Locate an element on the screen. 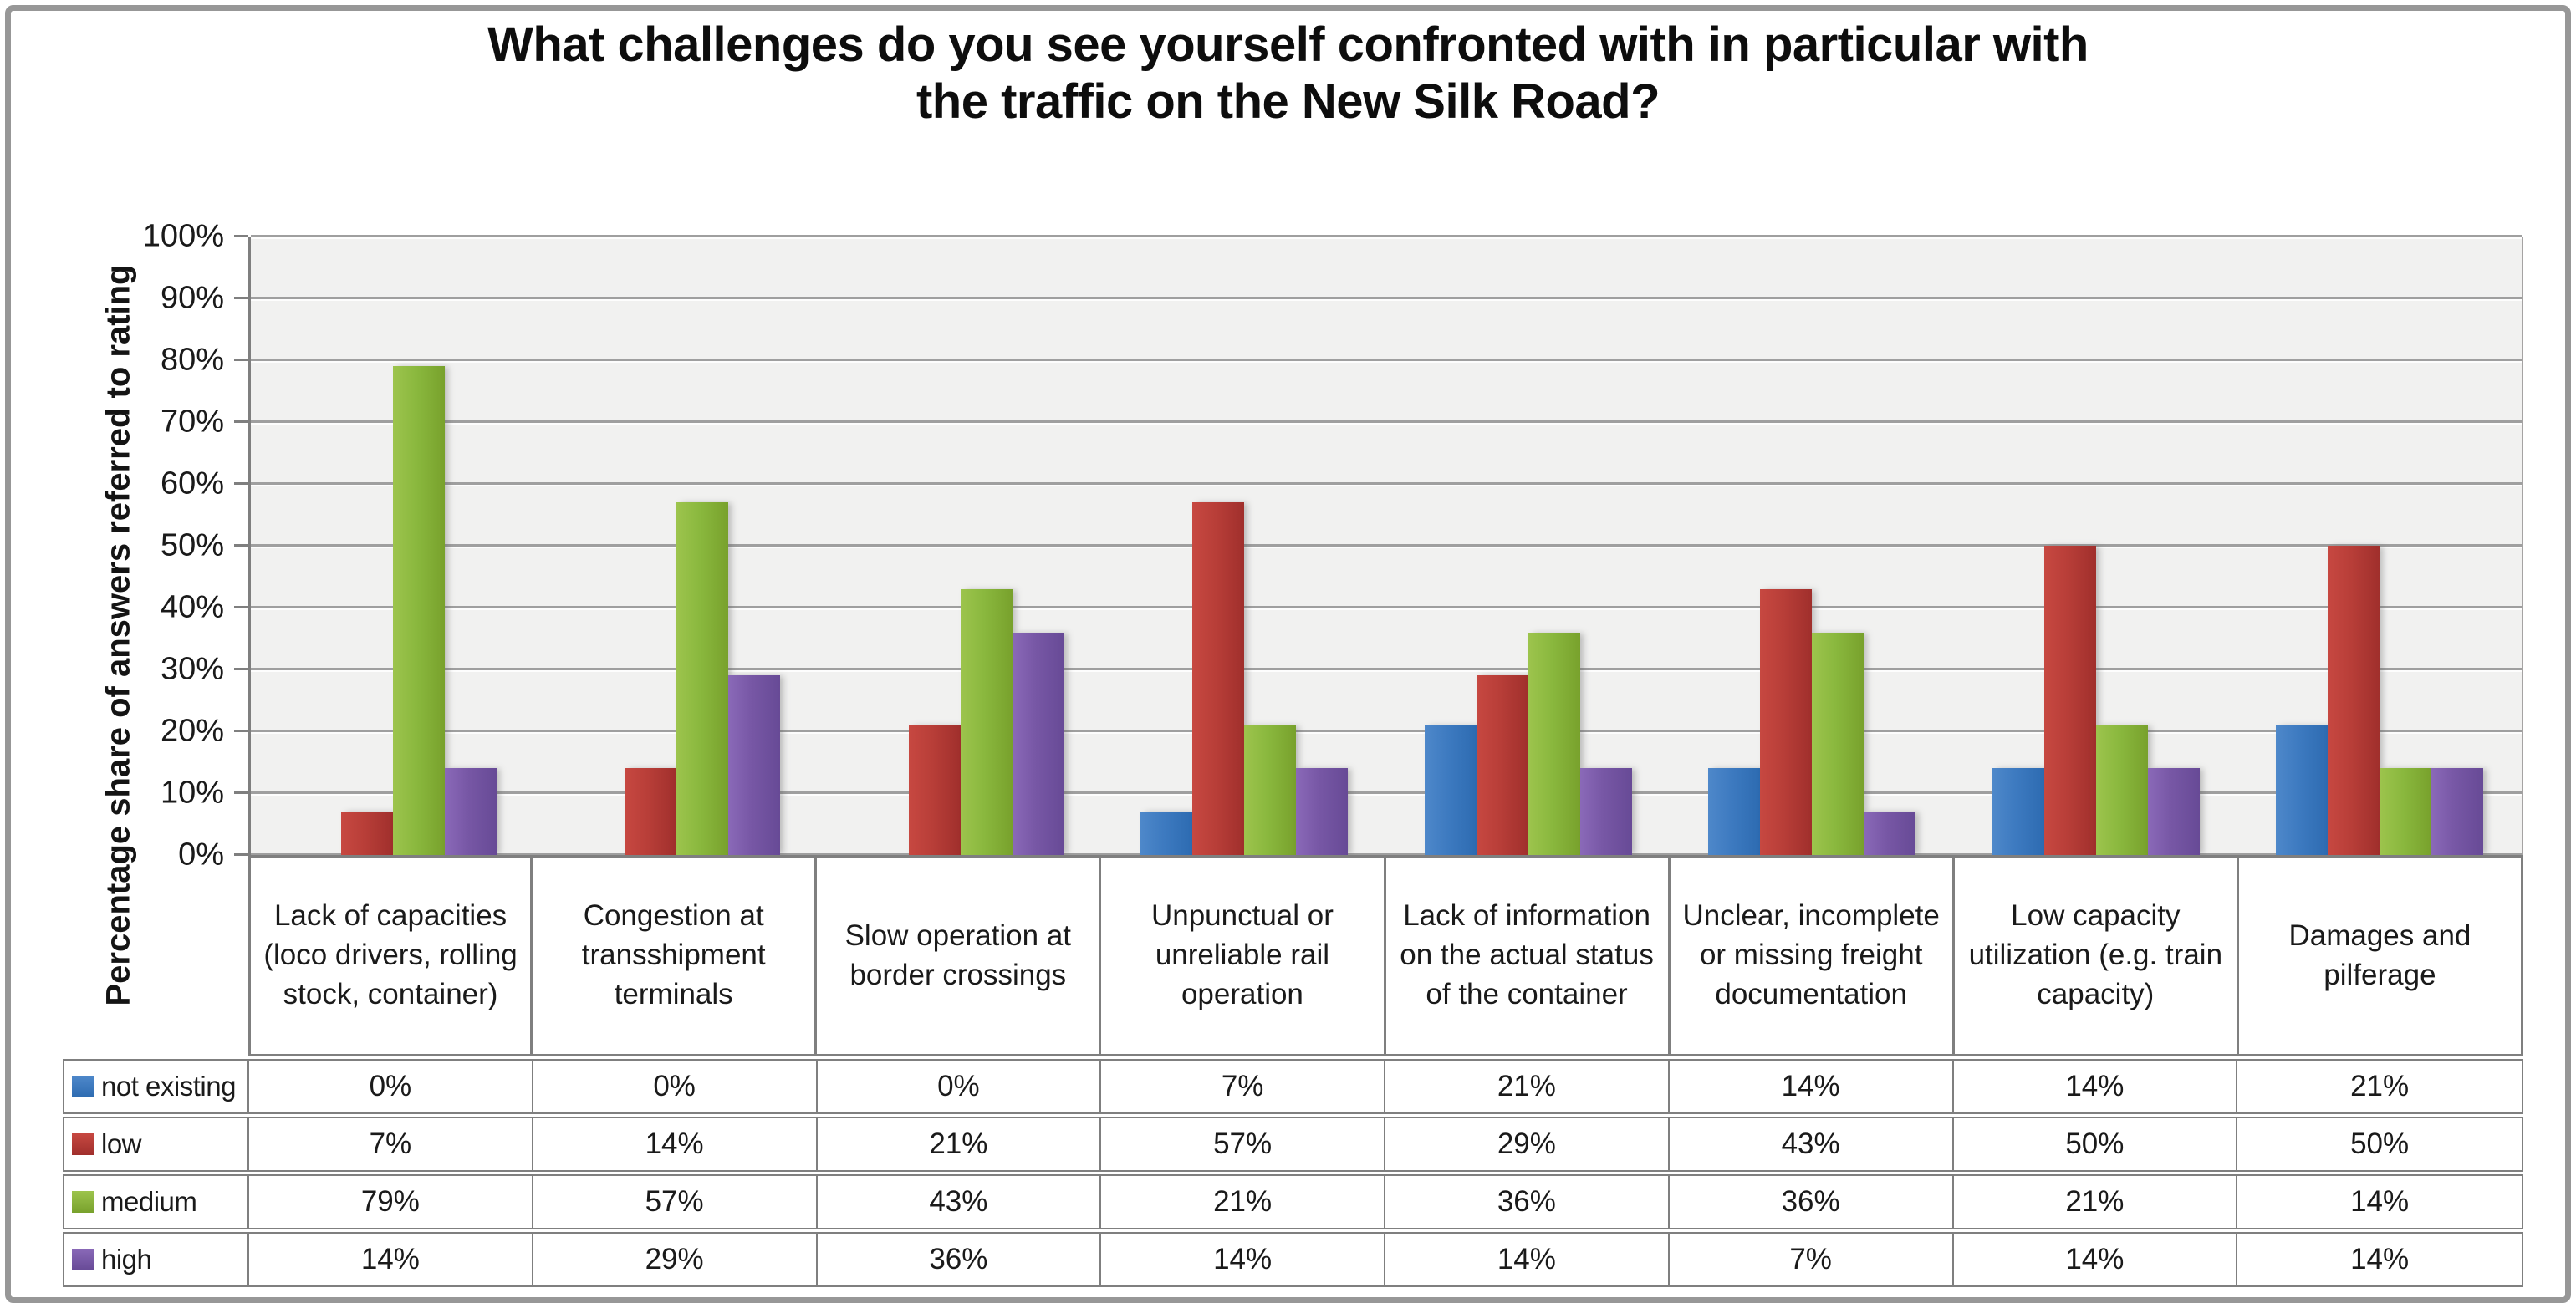  category-label: Congestion at transshipment terminals is located at coordinates (675, 957).